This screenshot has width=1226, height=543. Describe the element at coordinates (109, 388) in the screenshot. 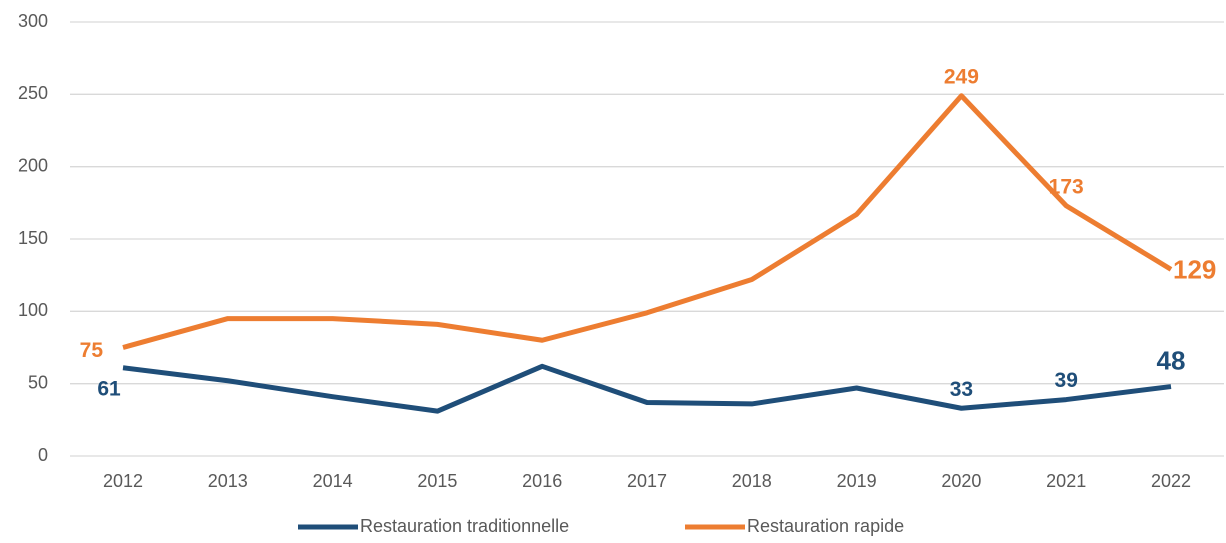

I see `data-label: 61` at that location.